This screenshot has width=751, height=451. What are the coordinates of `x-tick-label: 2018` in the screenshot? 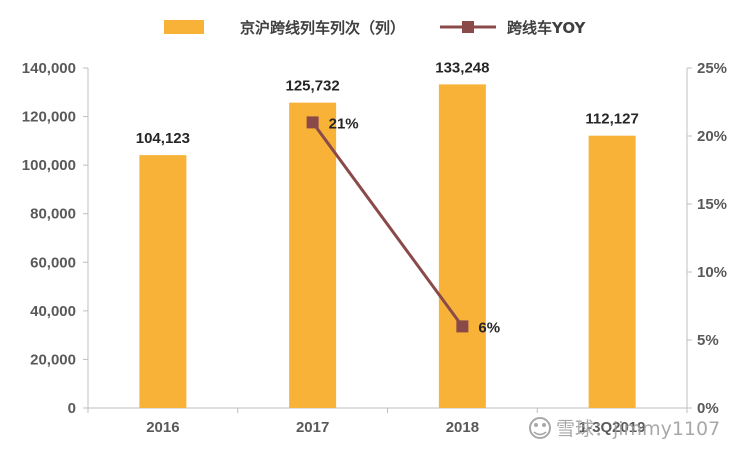 It's located at (462, 427).